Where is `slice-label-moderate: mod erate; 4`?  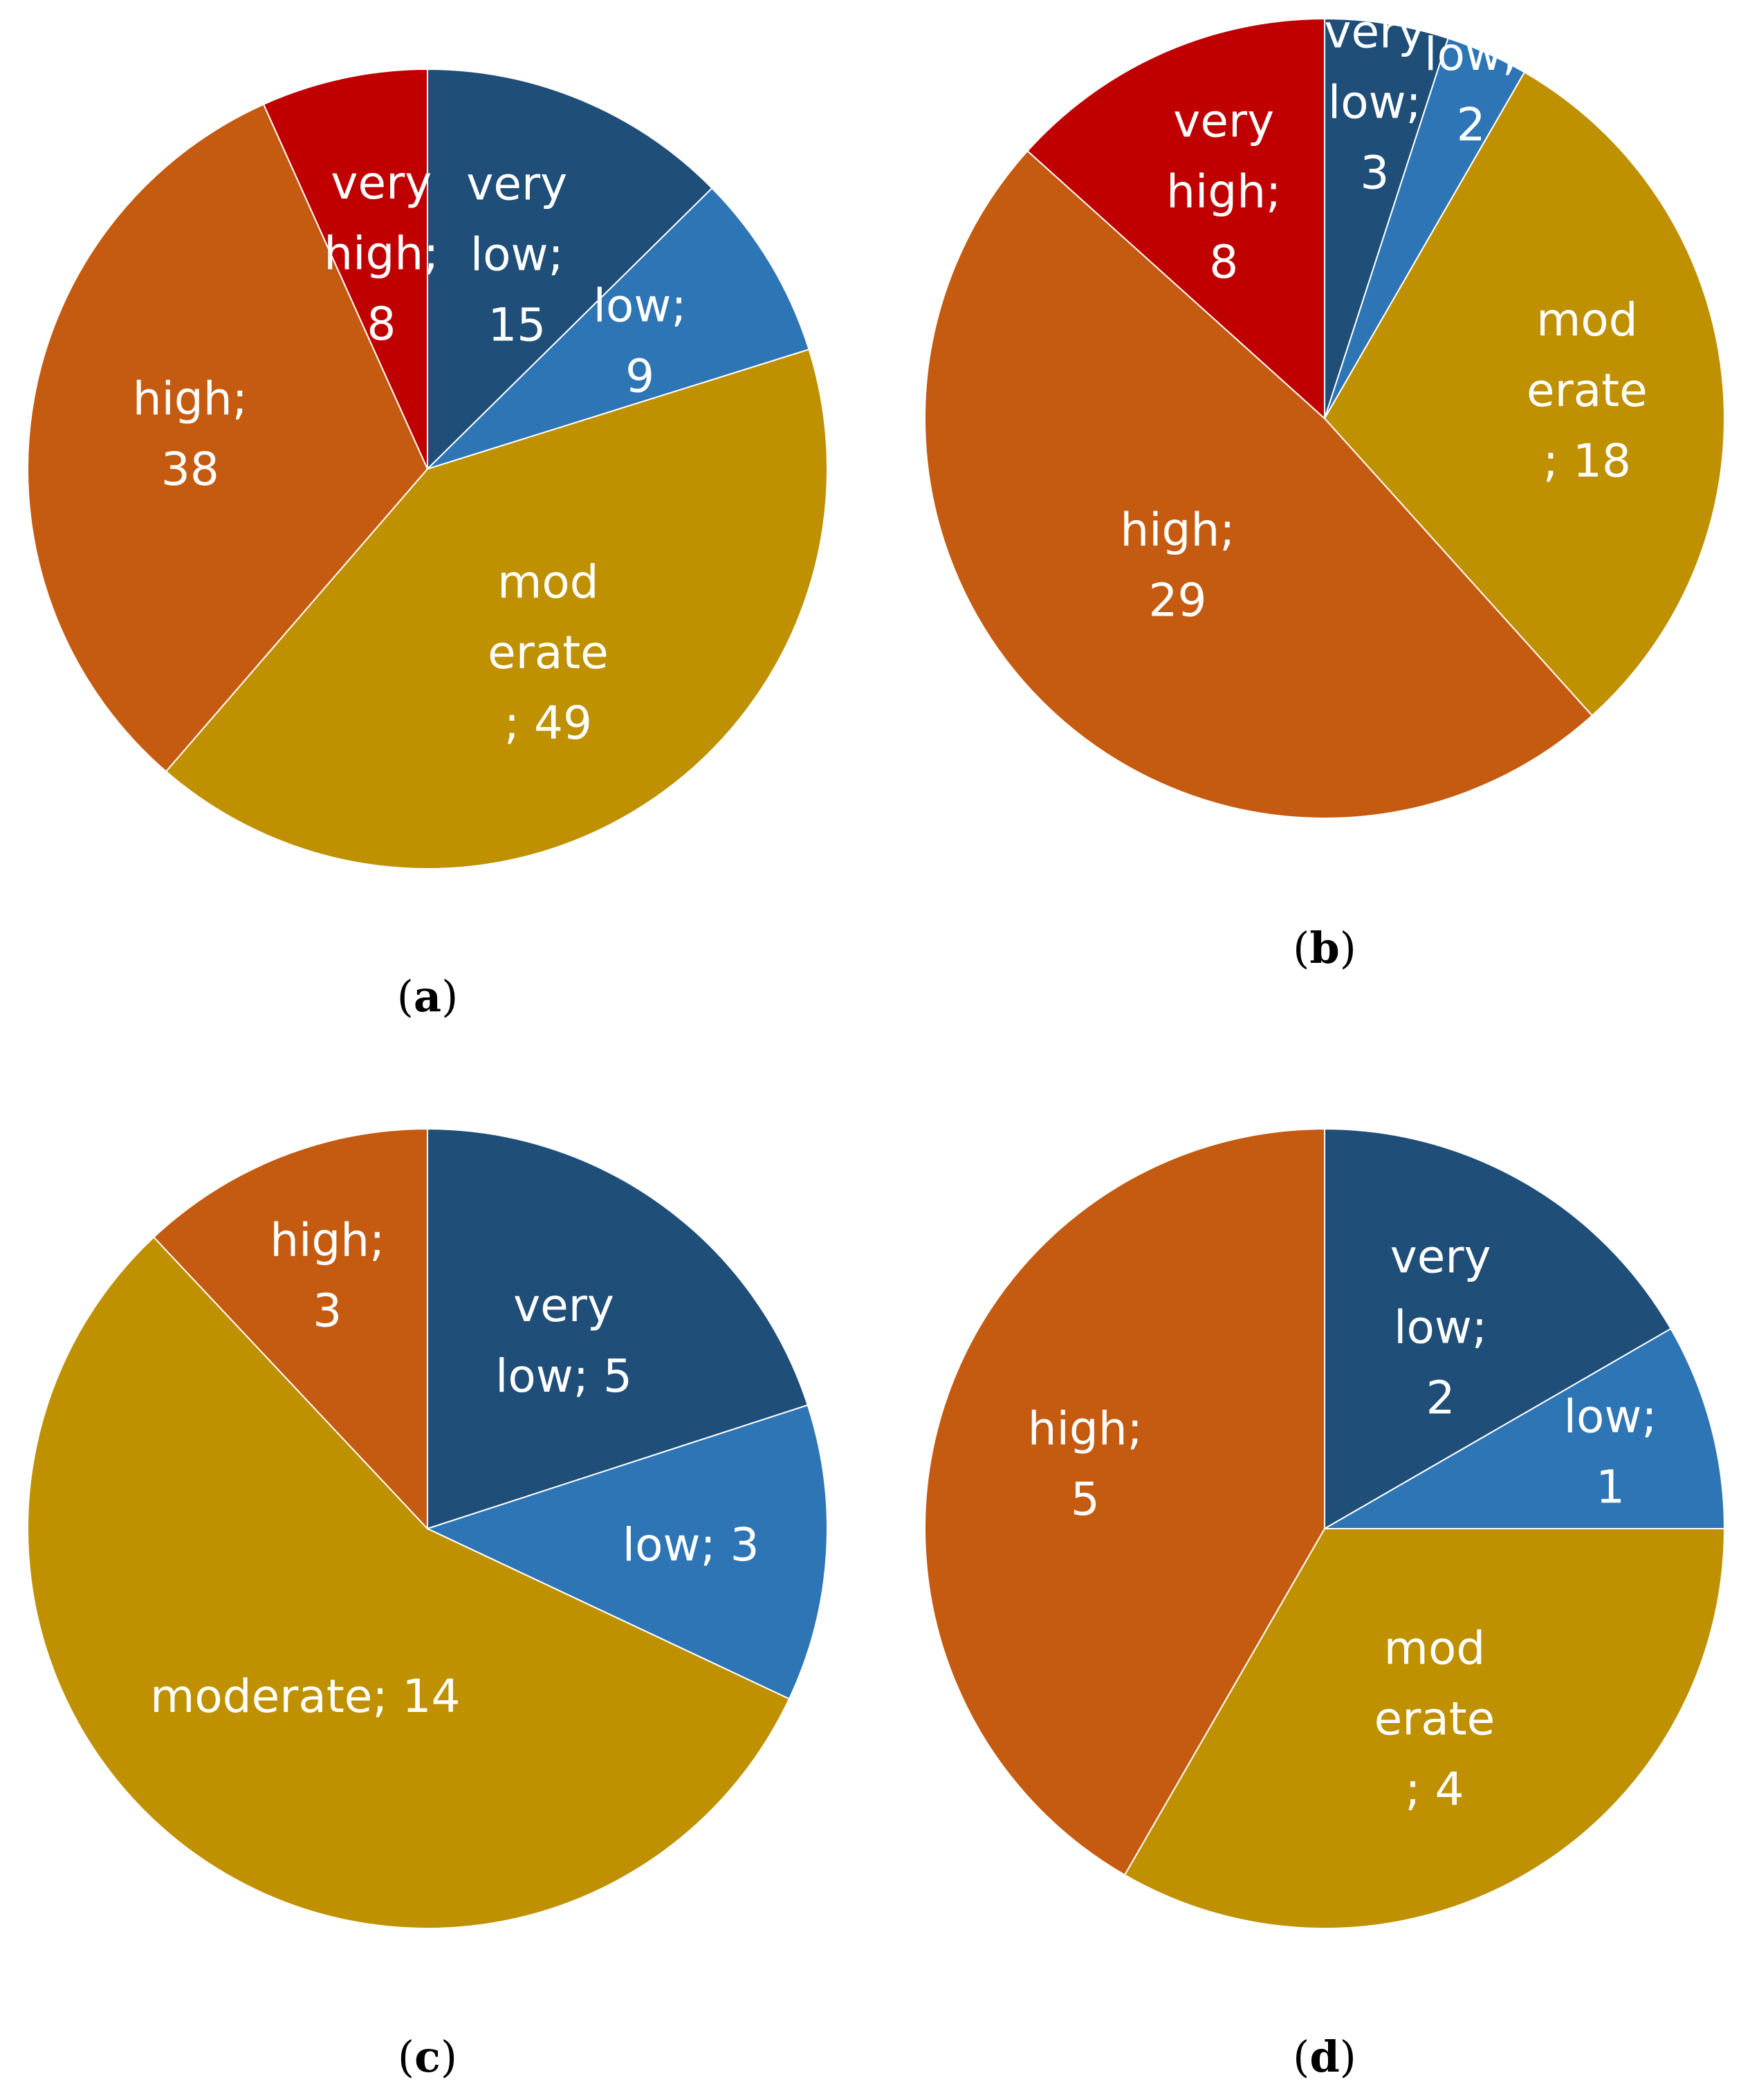 slice-label-moderate: mod erate; 4 is located at coordinates (1435, 1718).